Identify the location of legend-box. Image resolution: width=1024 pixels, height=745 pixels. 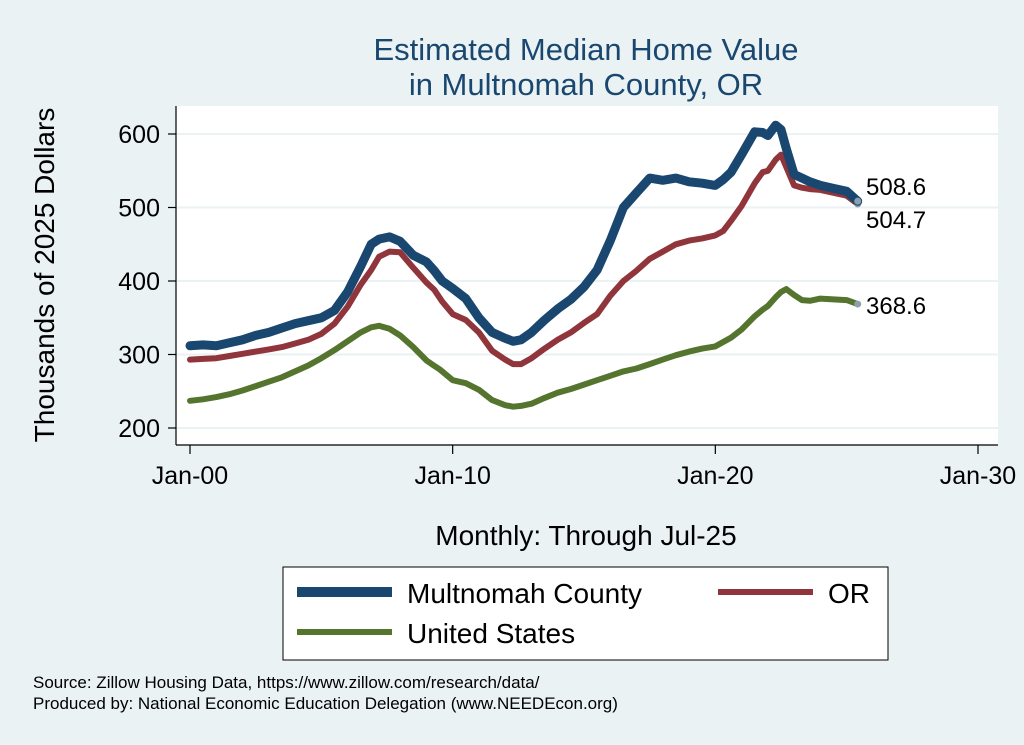
(585, 613).